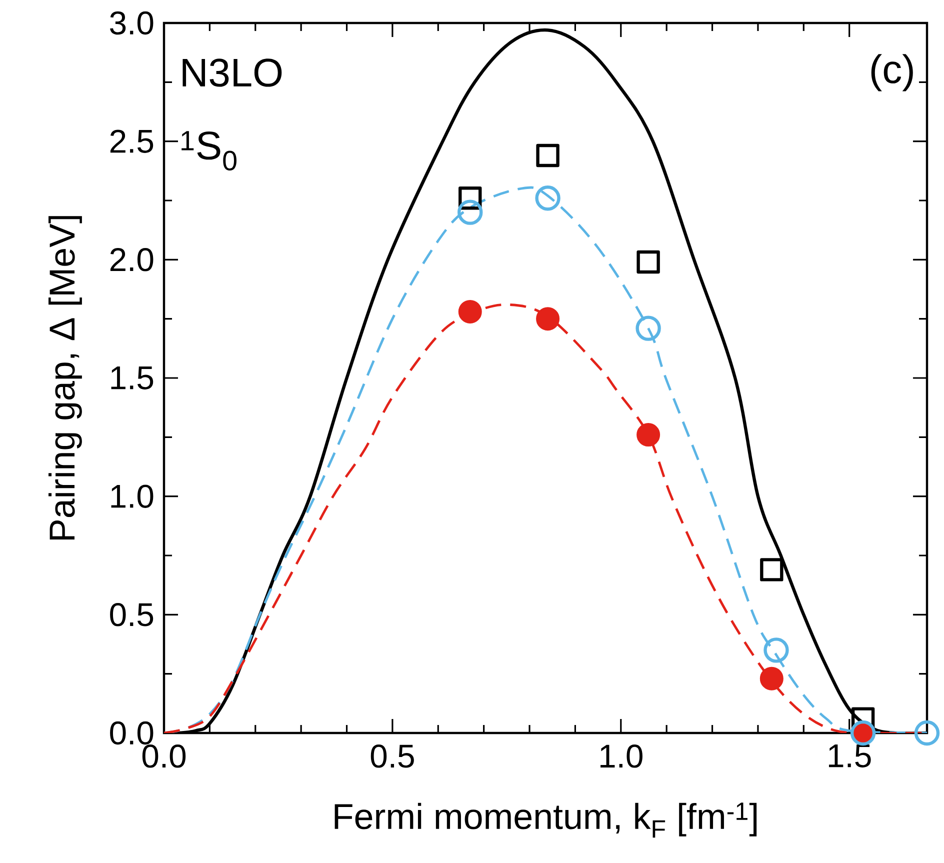 This screenshot has width=944, height=863. What do you see at coordinates (232, 72) in the screenshot?
I see `annotation: N3LO` at bounding box center [232, 72].